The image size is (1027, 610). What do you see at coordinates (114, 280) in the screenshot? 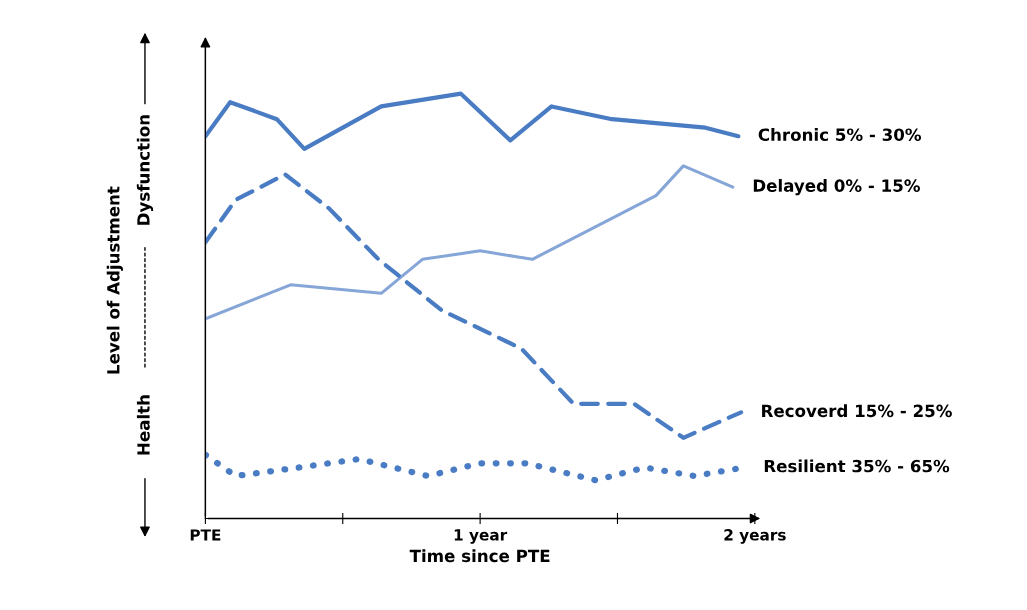
I see `y-axis-title: Level of Adjustment` at bounding box center [114, 280].